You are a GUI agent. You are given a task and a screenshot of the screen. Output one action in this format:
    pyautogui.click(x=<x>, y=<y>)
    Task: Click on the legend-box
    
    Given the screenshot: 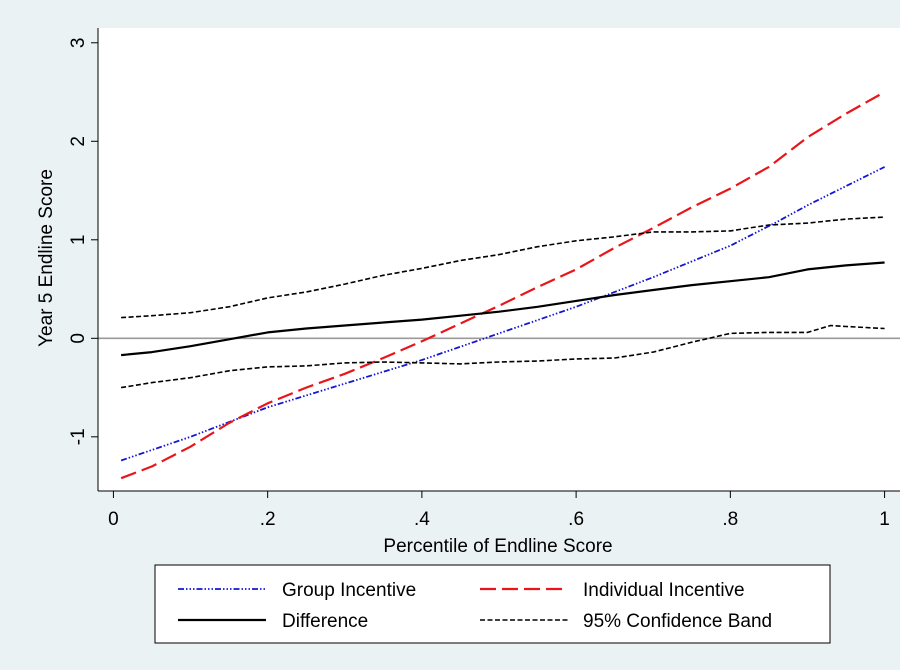 What is the action you would take?
    pyautogui.click(x=492, y=604)
    